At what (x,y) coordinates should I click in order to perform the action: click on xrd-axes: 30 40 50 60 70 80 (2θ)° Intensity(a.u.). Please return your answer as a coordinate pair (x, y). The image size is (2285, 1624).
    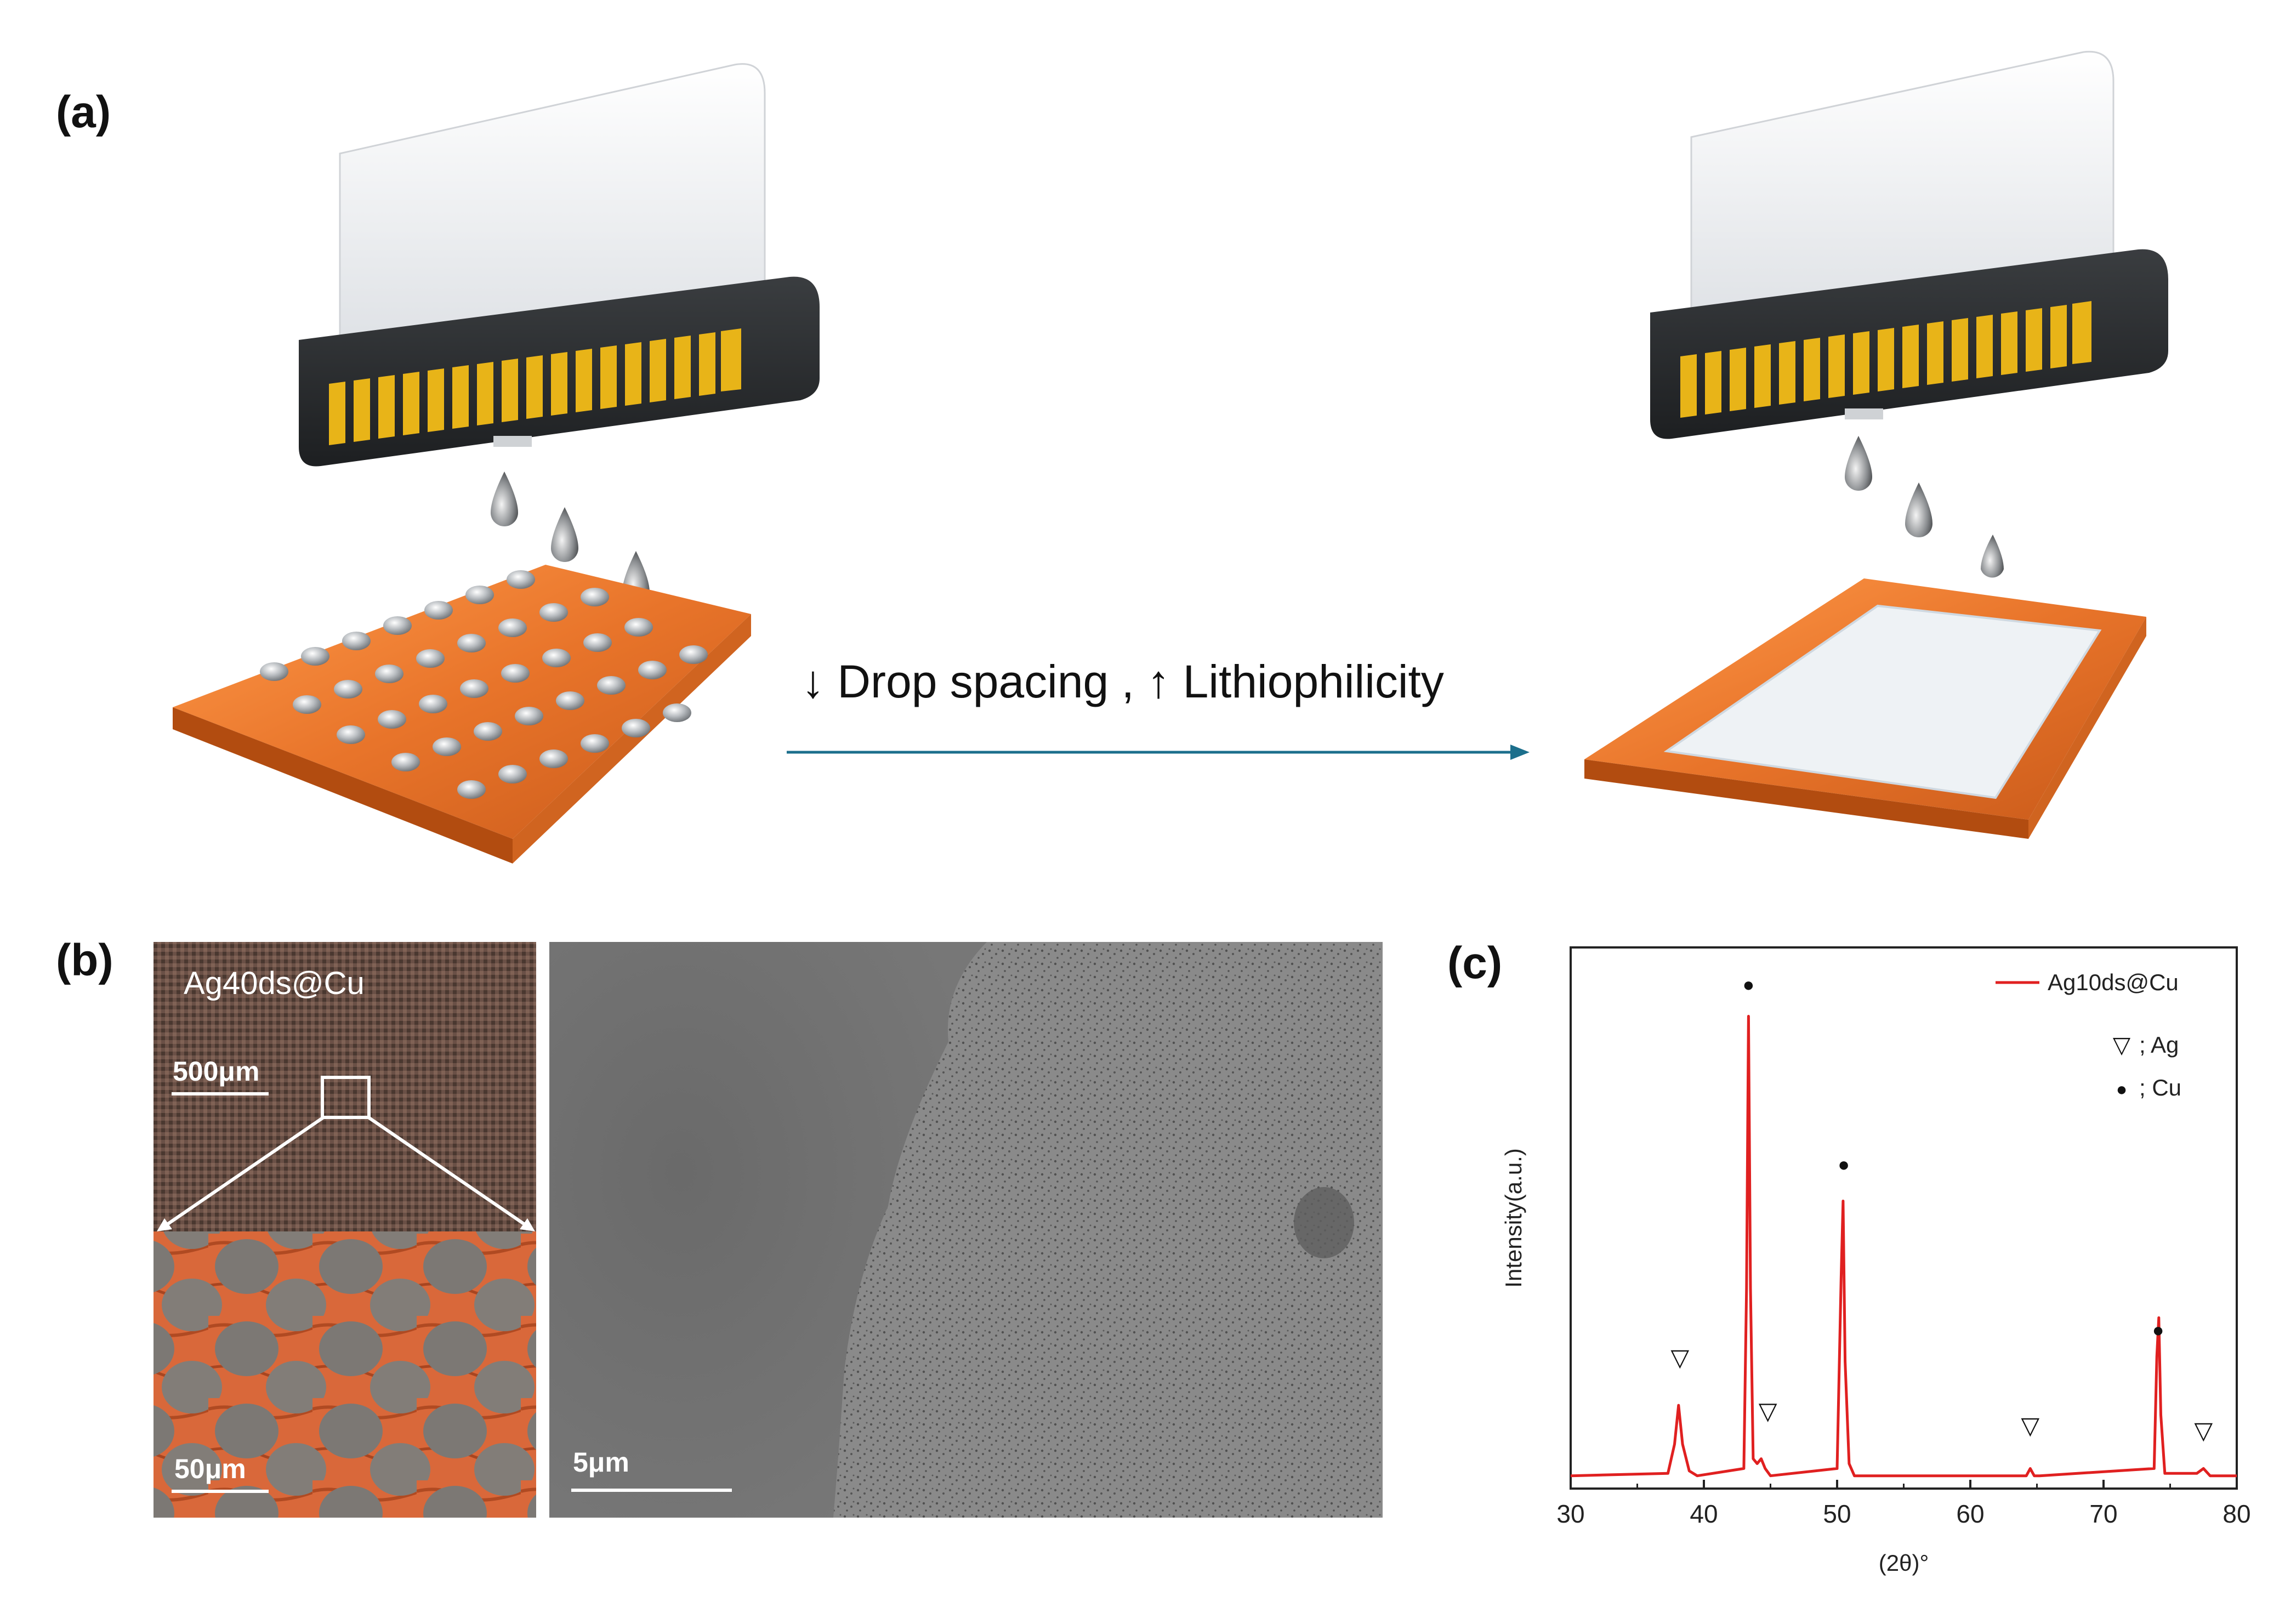
    Looking at the image, I should click on (1875, 1261).